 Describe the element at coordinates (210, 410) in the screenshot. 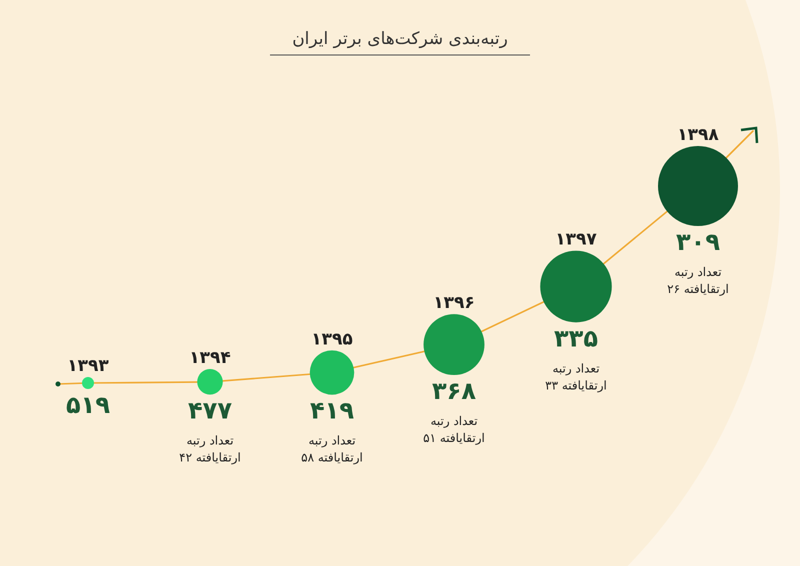

I see `data-label: ۴۷۷` at that location.